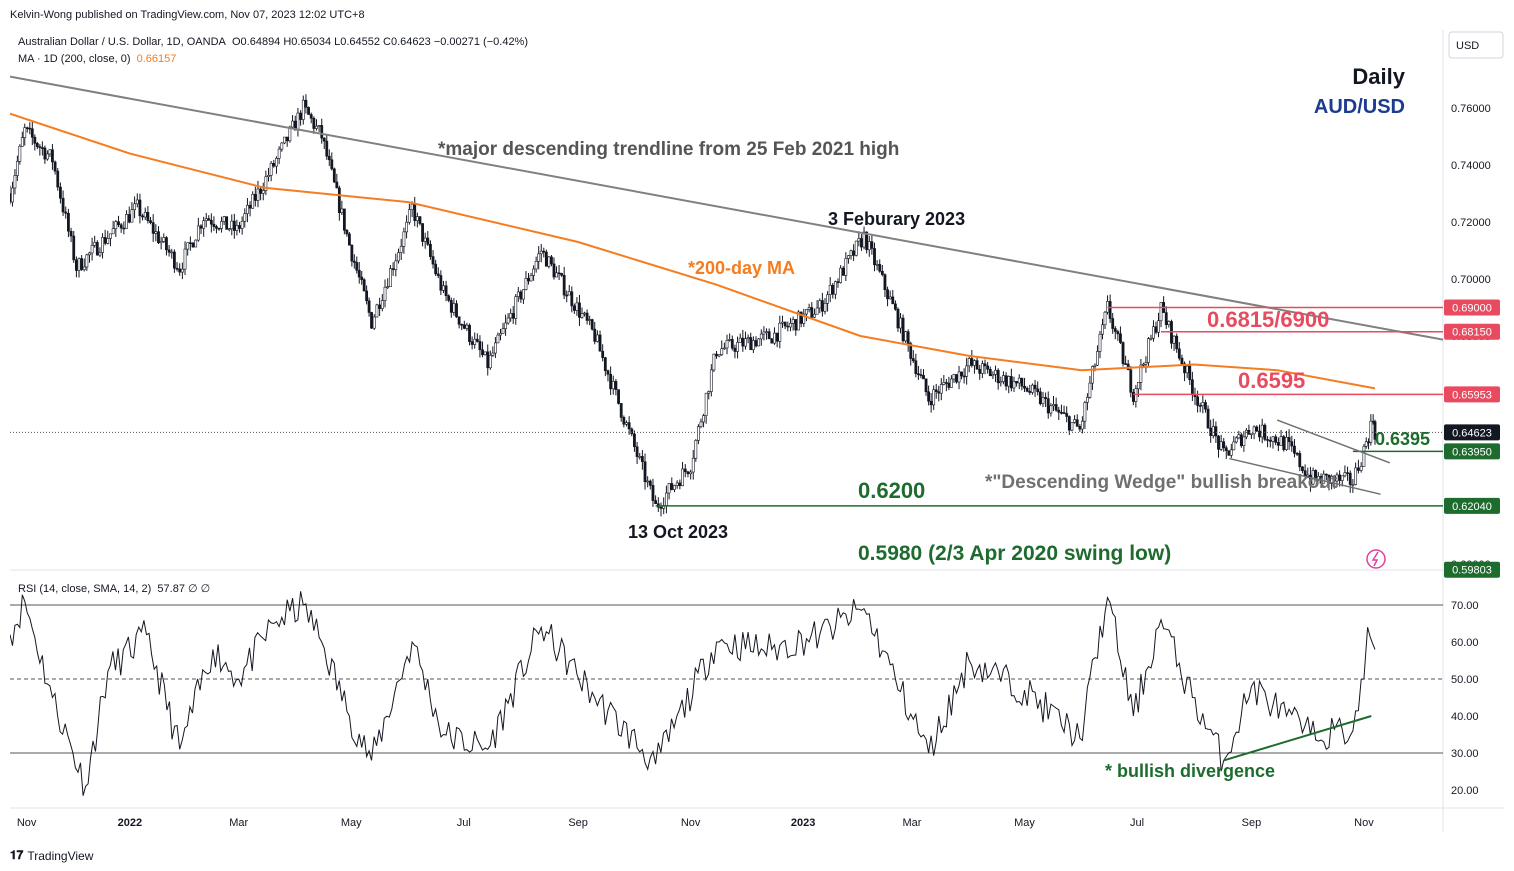  I want to click on rsi-legend: RSI (14, close, SMA, 14, 2) 57.87 ∅ ∅, so click(114, 589).